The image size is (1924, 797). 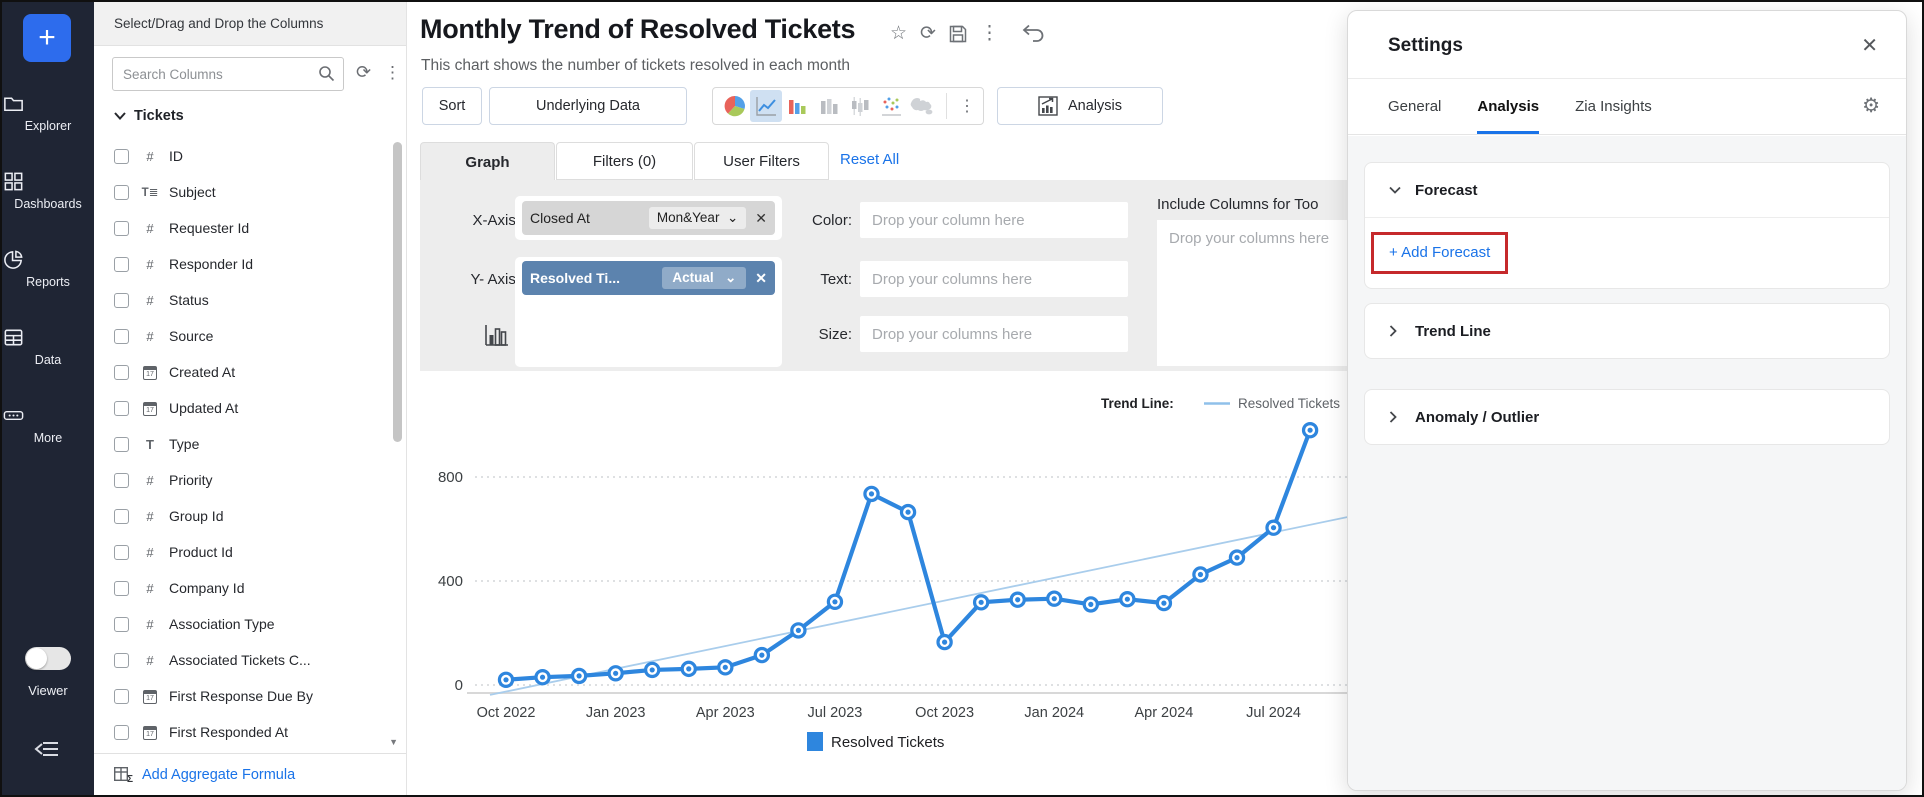 I want to click on column-item: # Group Id, so click(x=241, y=516).